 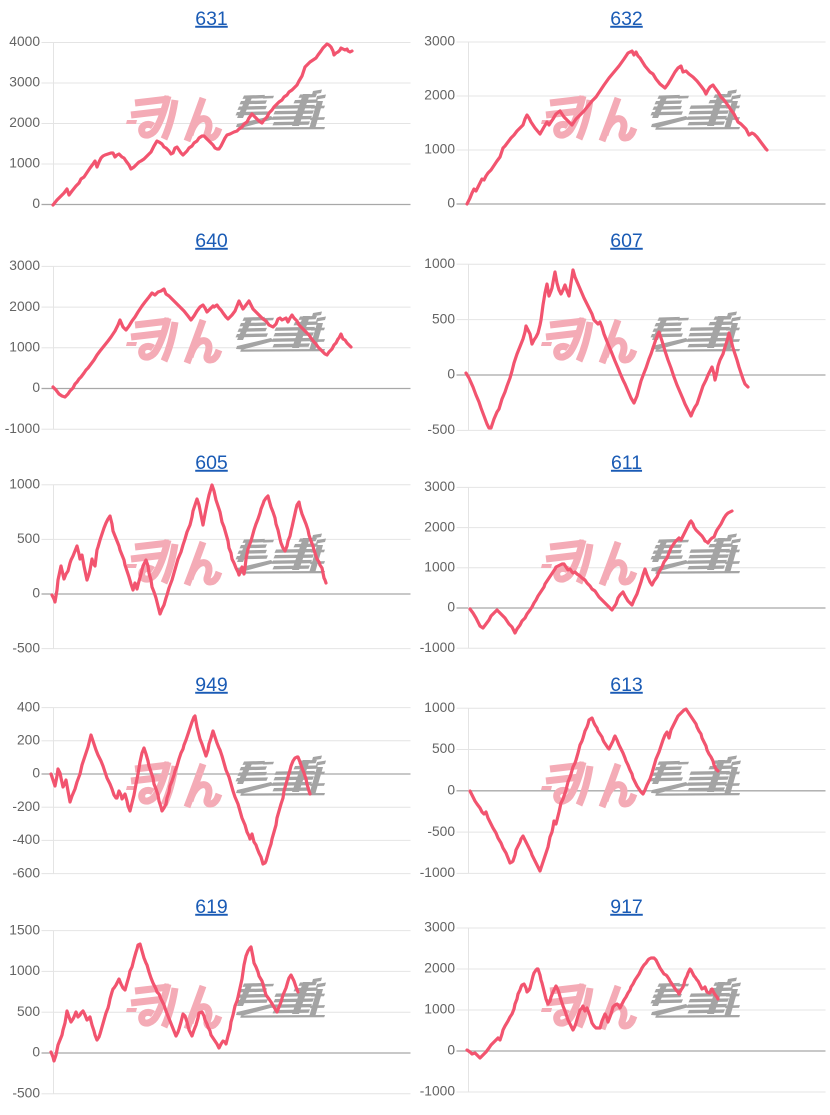 What do you see at coordinates (626, 19) in the screenshot?
I see `svg-text: 632` at bounding box center [626, 19].